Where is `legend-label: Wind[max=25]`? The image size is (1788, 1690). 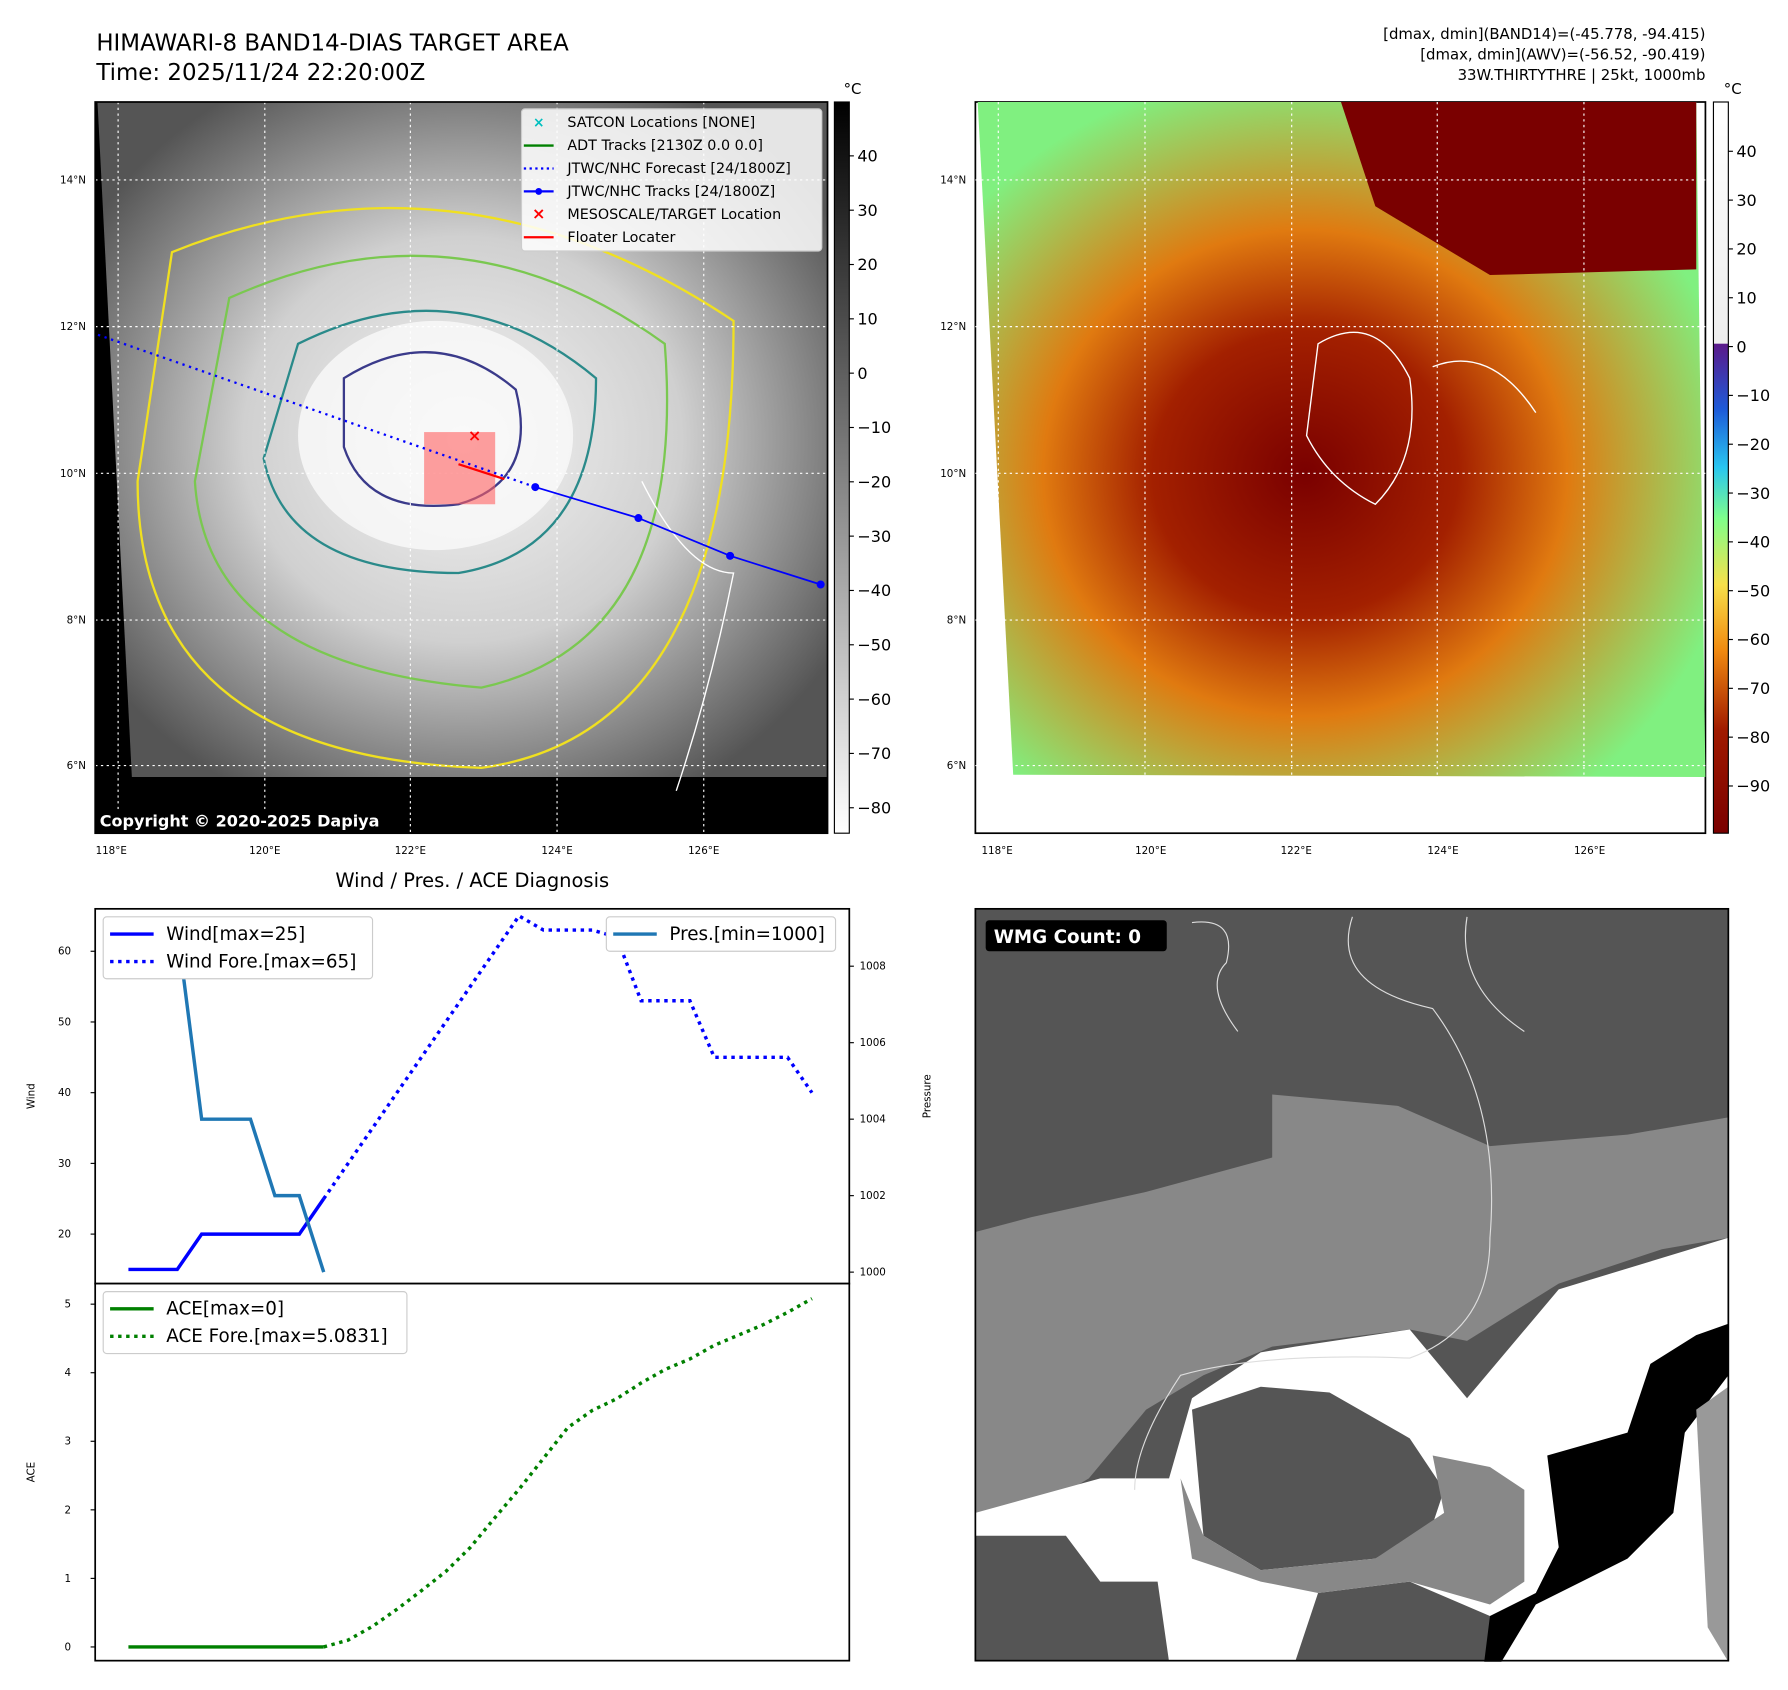
legend-label: Wind[max=25] is located at coordinates (235, 934).